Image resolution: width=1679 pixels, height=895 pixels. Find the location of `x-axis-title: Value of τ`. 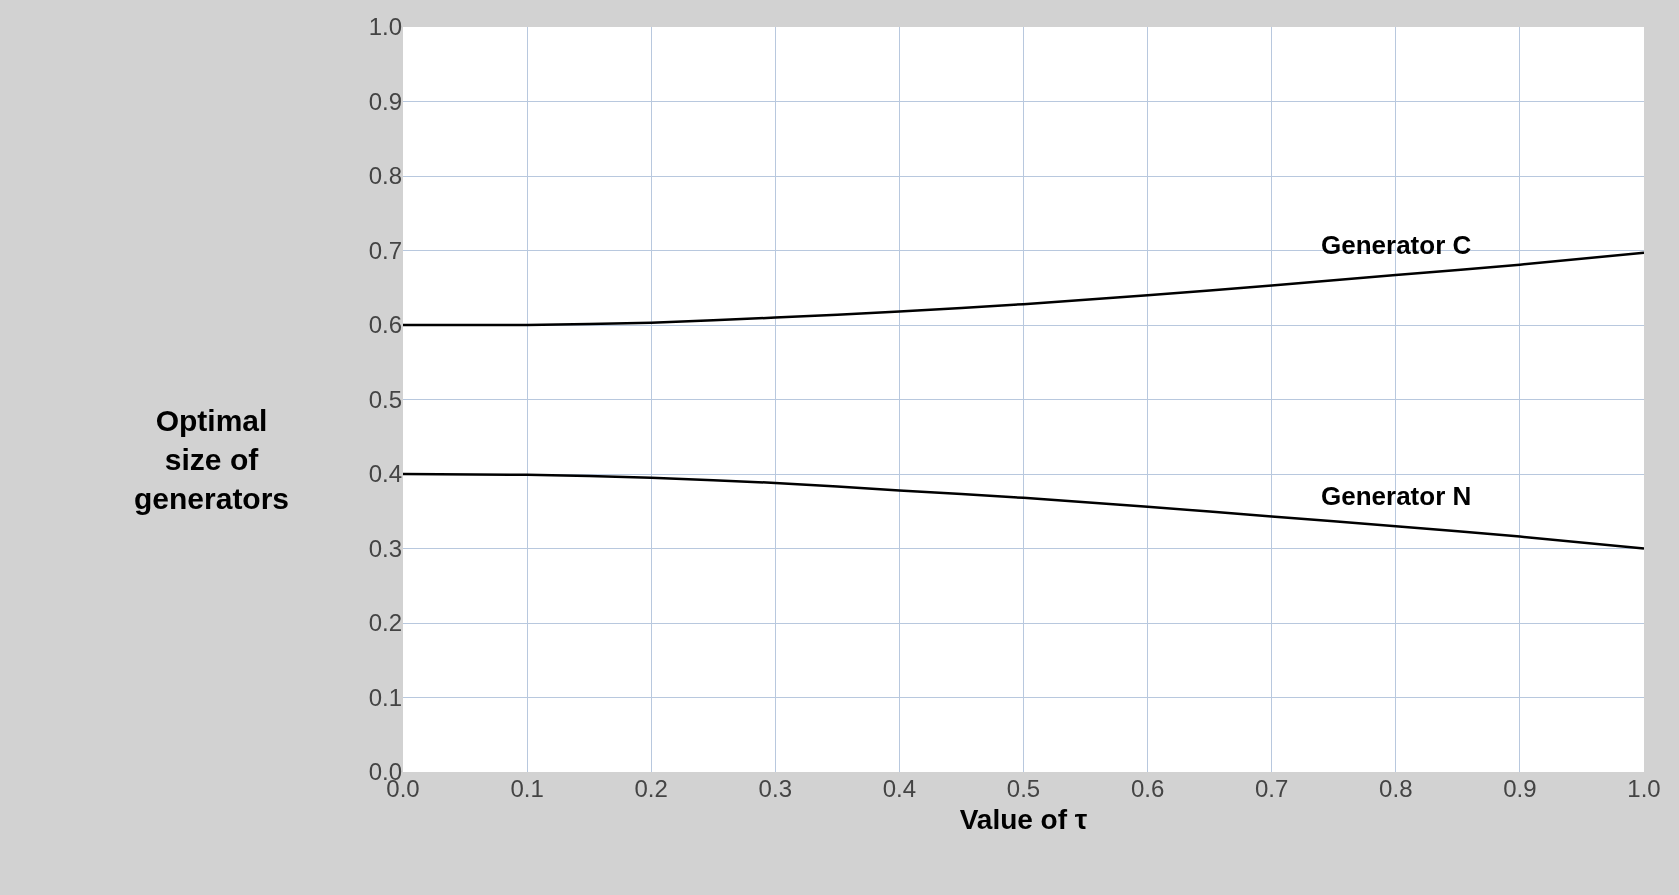

x-axis-title: Value of τ is located at coordinates (1023, 820).